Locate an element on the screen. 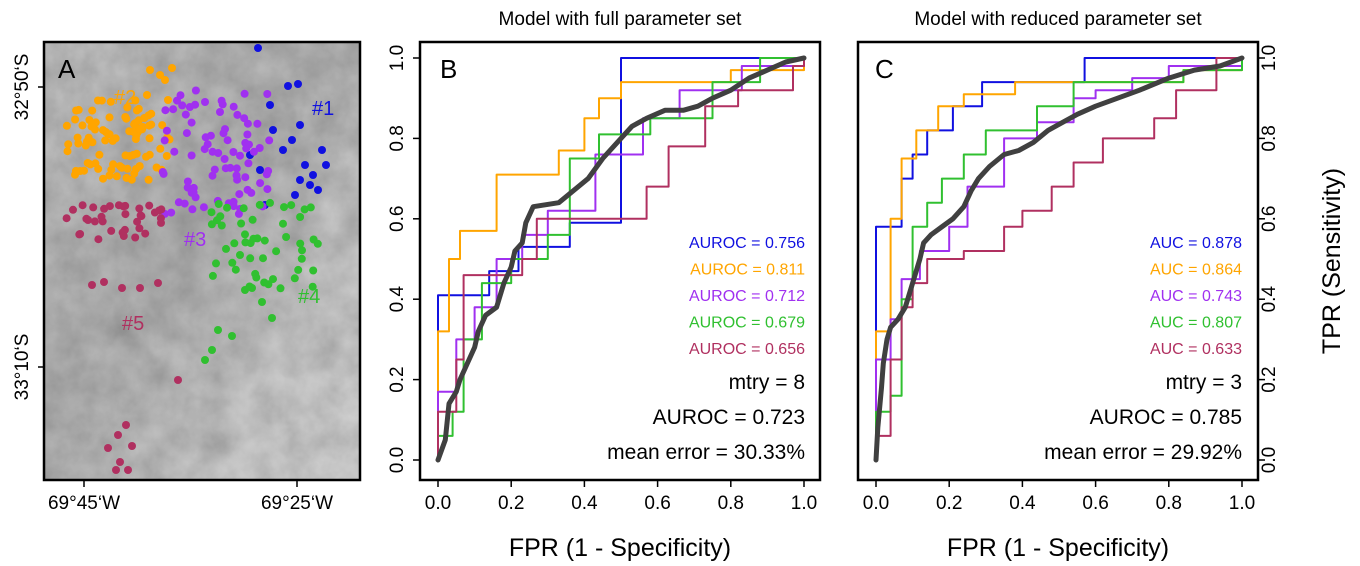 The width and height of the screenshot is (1360, 566). stat-line: mean error = 30.33% is located at coordinates (706, 452).